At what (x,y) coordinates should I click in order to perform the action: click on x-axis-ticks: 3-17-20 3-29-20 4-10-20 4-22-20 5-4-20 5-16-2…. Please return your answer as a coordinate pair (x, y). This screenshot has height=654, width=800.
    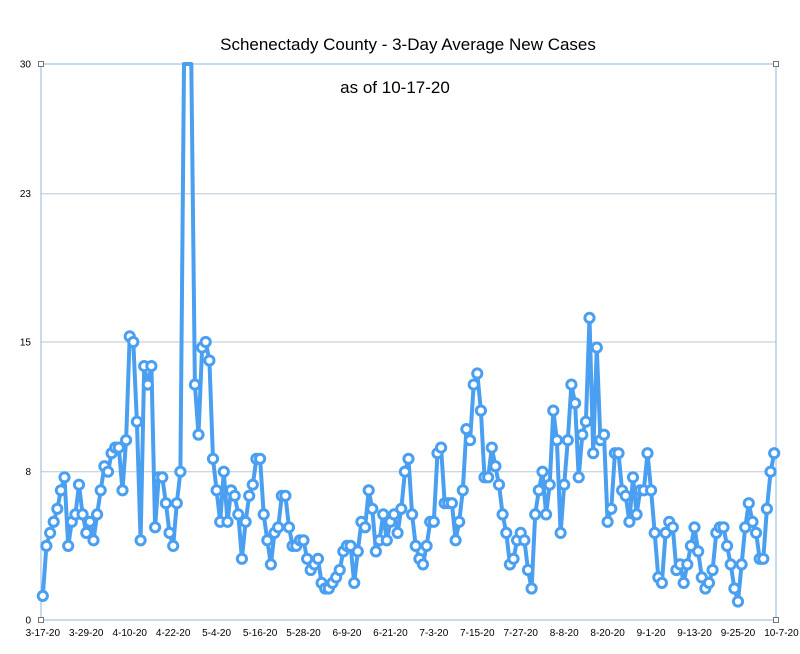
    Looking at the image, I should click on (413, 633).